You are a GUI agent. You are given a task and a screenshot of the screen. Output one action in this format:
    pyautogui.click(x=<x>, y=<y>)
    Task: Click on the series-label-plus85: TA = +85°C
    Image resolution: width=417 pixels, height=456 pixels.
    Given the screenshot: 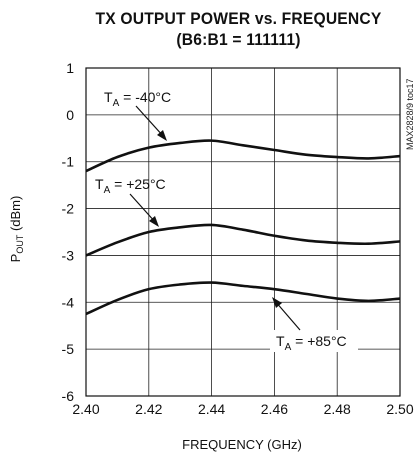 What is the action you would take?
    pyautogui.click(x=311, y=343)
    